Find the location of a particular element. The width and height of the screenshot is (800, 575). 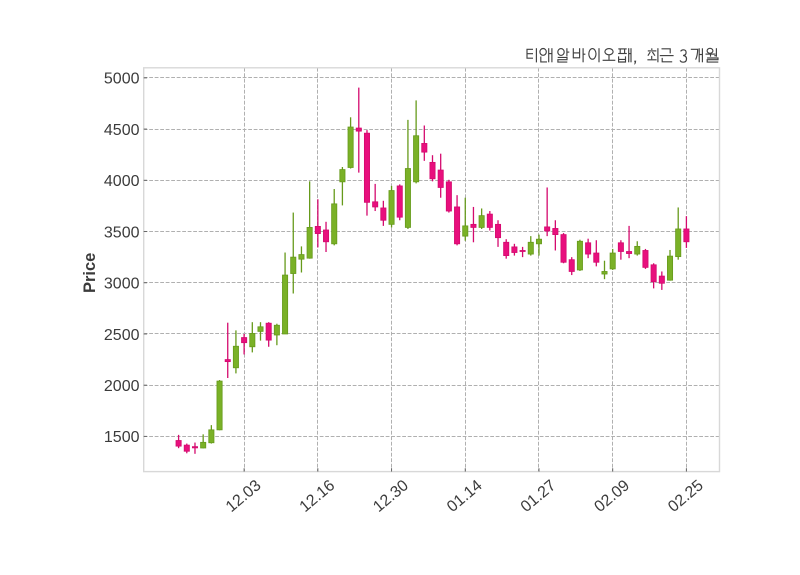

svg-text: 2000 is located at coordinates (122, 386).